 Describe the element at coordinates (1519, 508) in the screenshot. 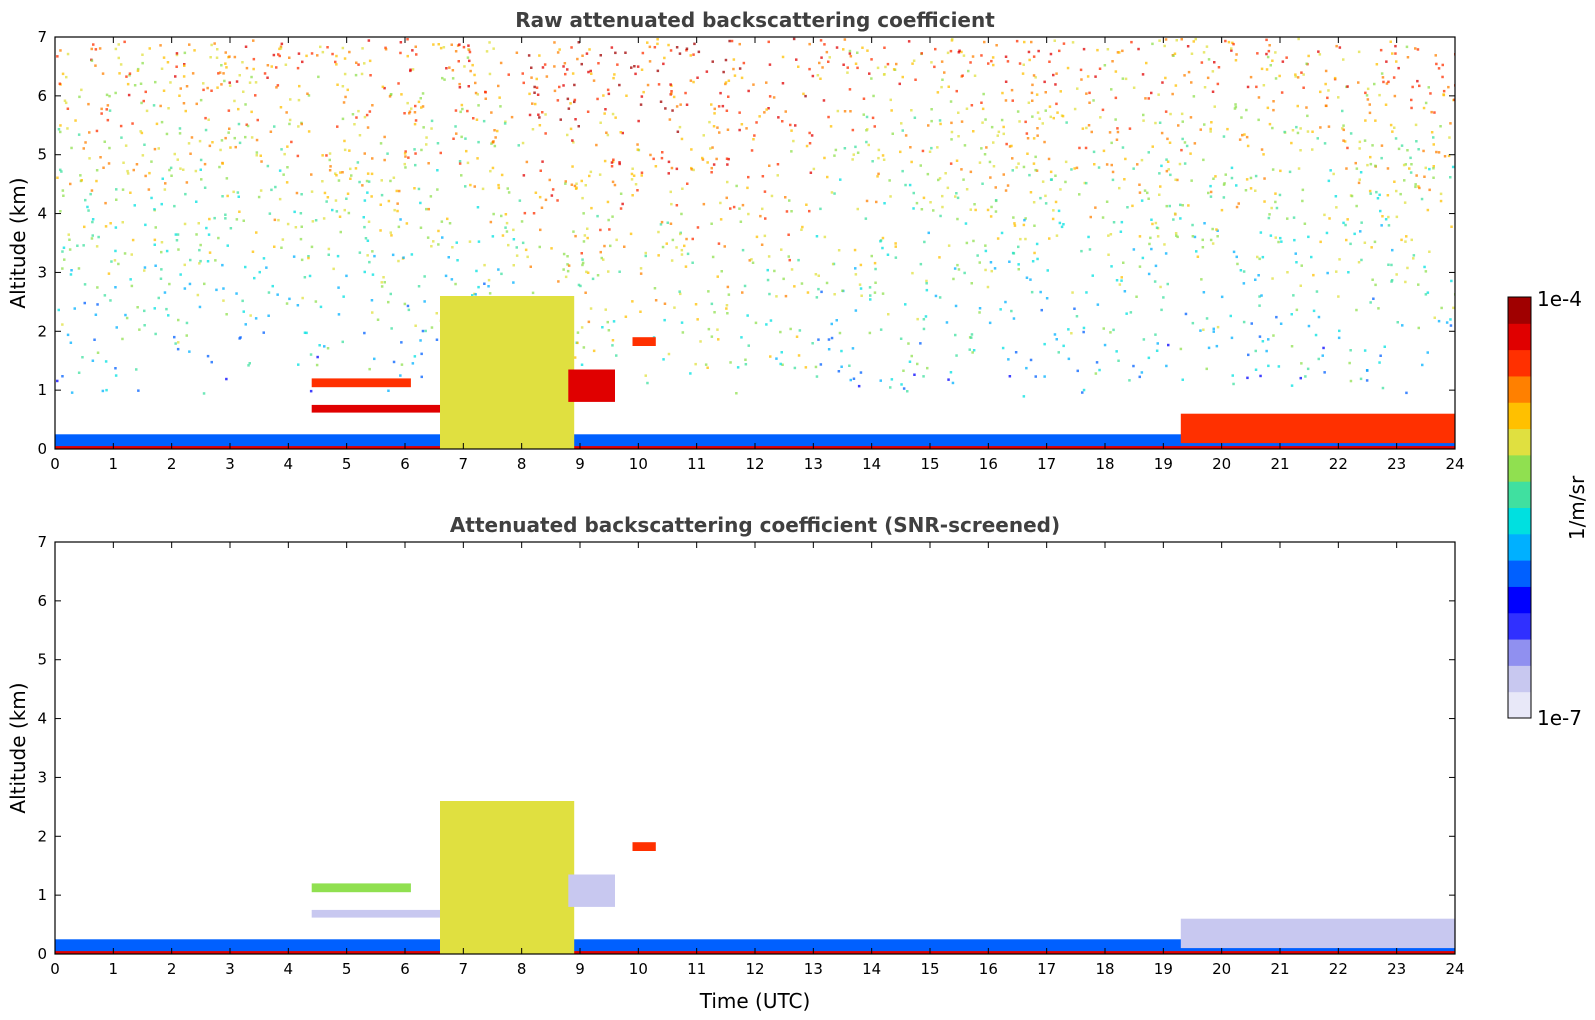

I see `colorbar-gradient` at that location.